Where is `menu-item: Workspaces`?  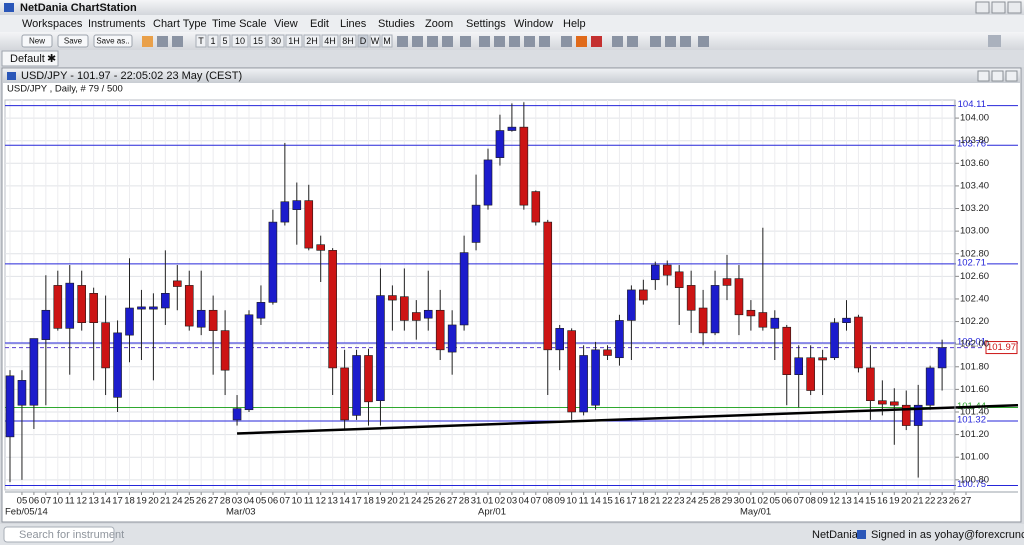
menu-item: Workspaces is located at coordinates (52, 24).